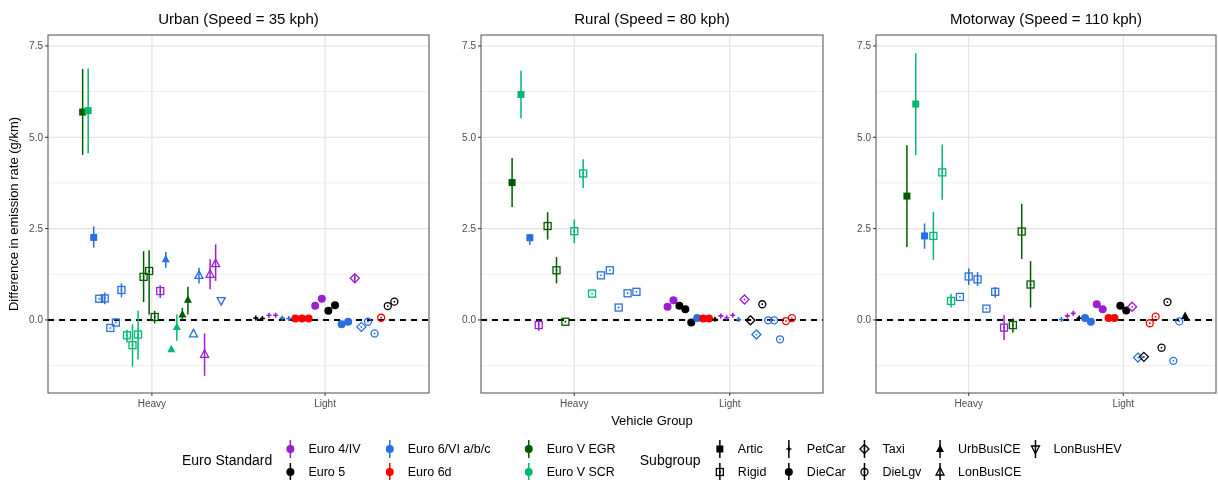 This screenshot has height=480, width=1218. I want to click on text: DieLgv, so click(902, 472).